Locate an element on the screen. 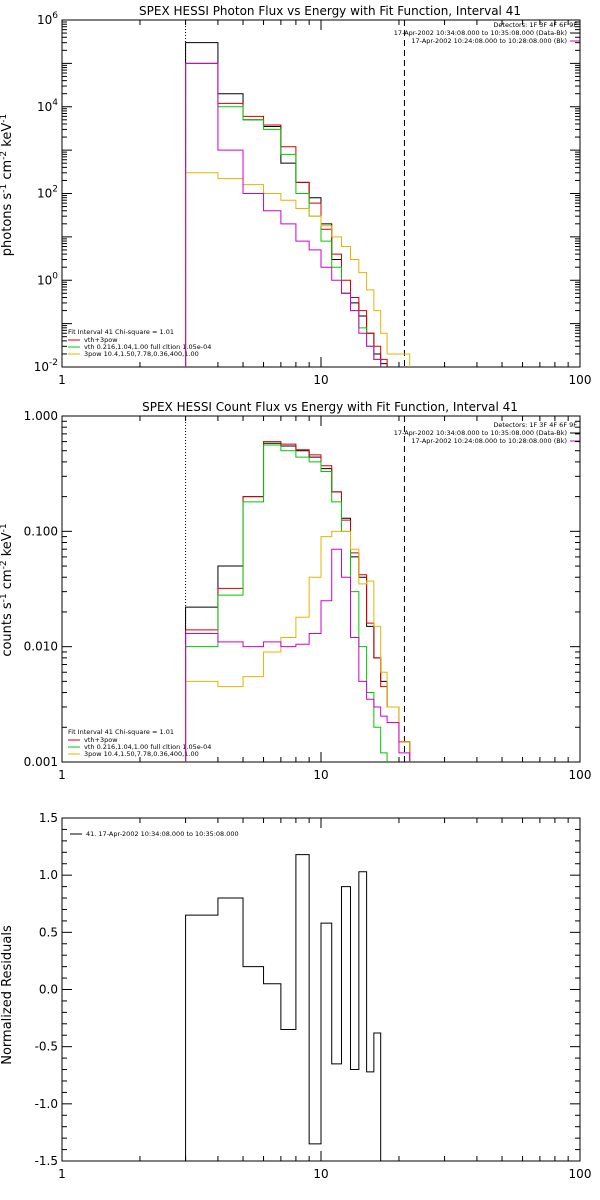 This screenshot has height=1200, width=600. y-tick-label: -1.5 is located at coordinates (46, 1161).